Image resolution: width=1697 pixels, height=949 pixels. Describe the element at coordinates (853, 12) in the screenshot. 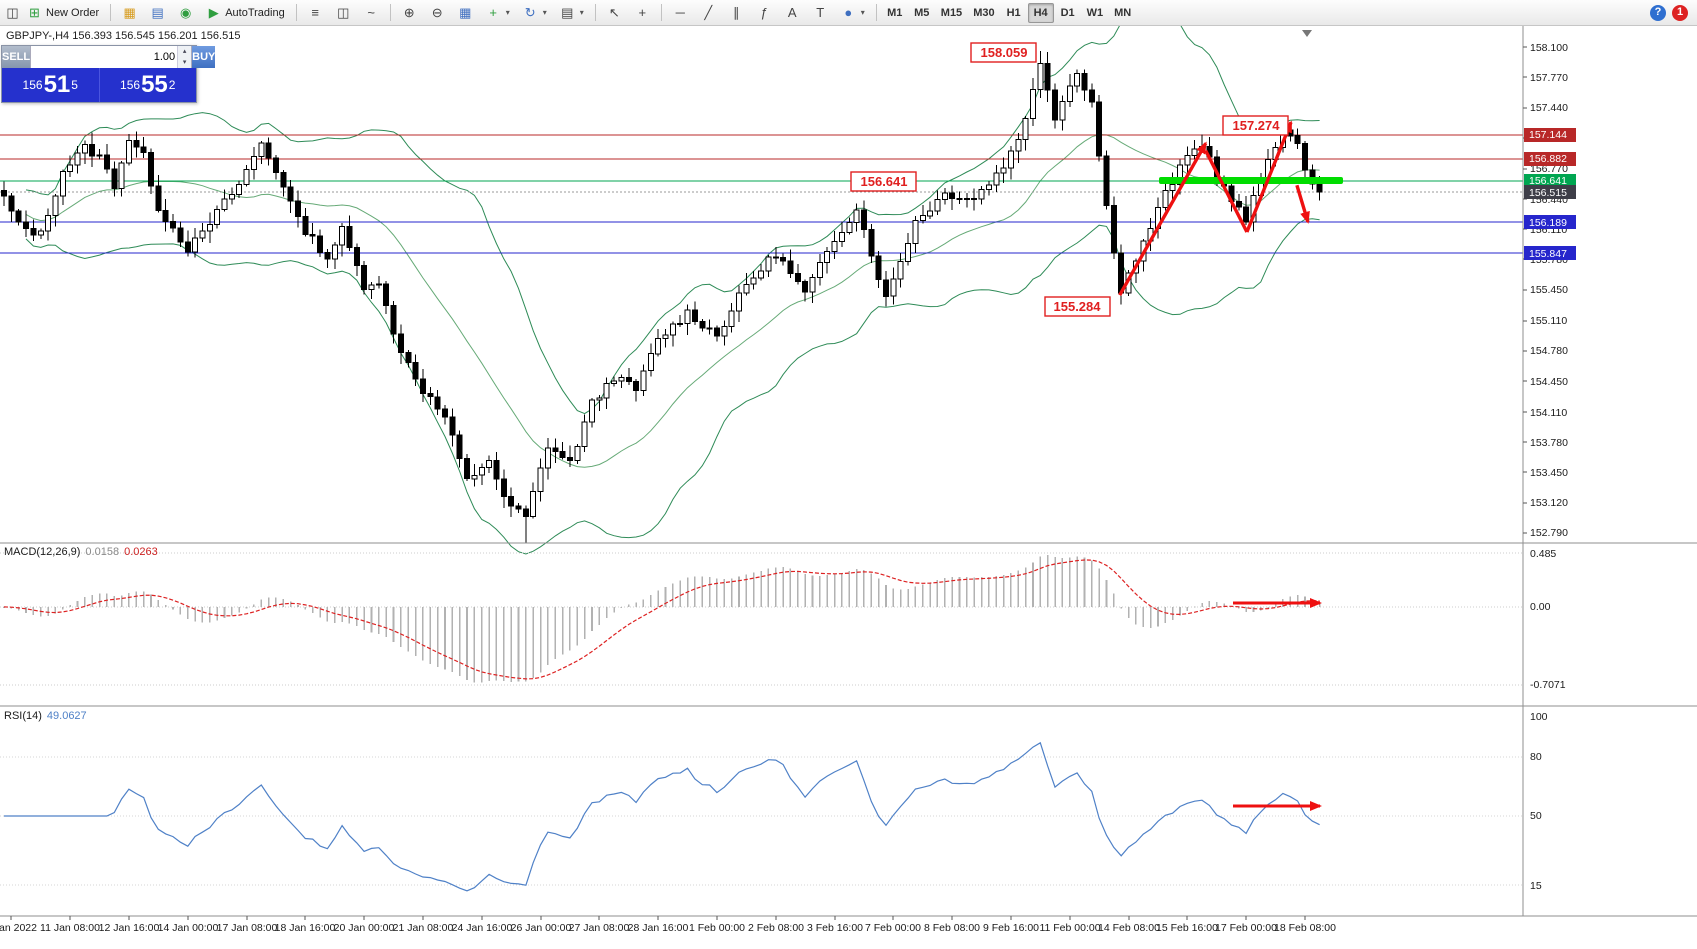

I see `shapes-tool-button: ● ▾` at that location.